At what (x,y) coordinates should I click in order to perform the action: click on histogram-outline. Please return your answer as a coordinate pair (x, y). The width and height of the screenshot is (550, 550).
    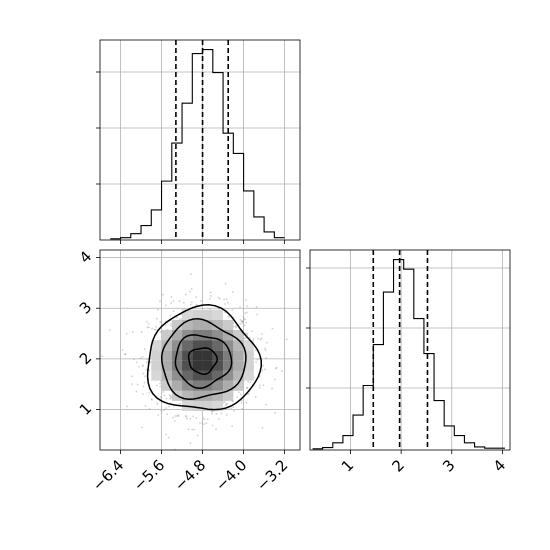
    Looking at the image, I should click on (197, 144).